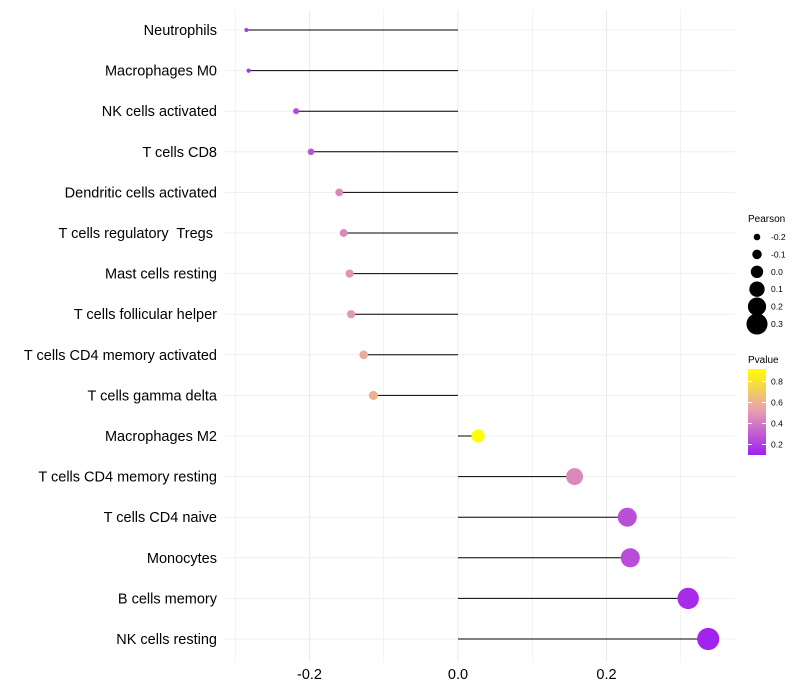  Describe the element at coordinates (763, 360) in the screenshot. I see `pvalue-legend-title: Pvalue` at that location.